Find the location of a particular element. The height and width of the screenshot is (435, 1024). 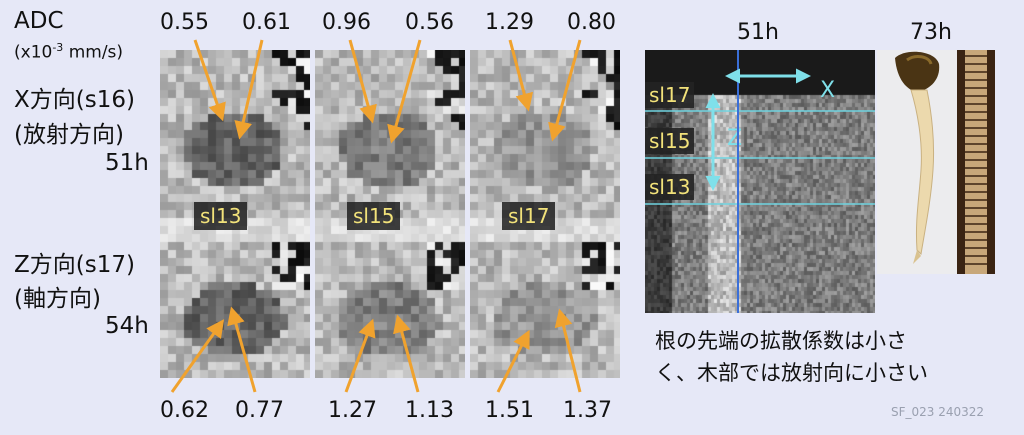

adc-value: 0.55 is located at coordinates (184, 22).